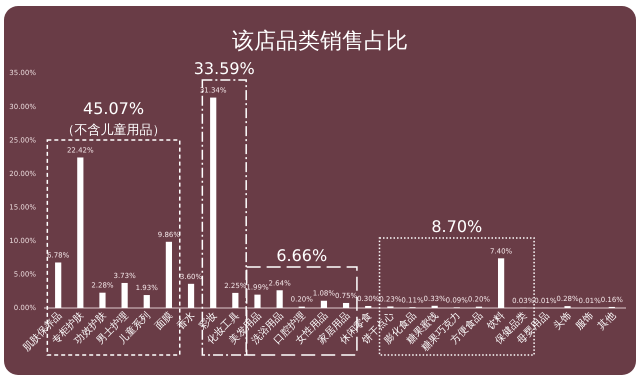 The width and height of the screenshot is (640, 383). I want to click on x-tick-label: 头饰, so click(562, 321).